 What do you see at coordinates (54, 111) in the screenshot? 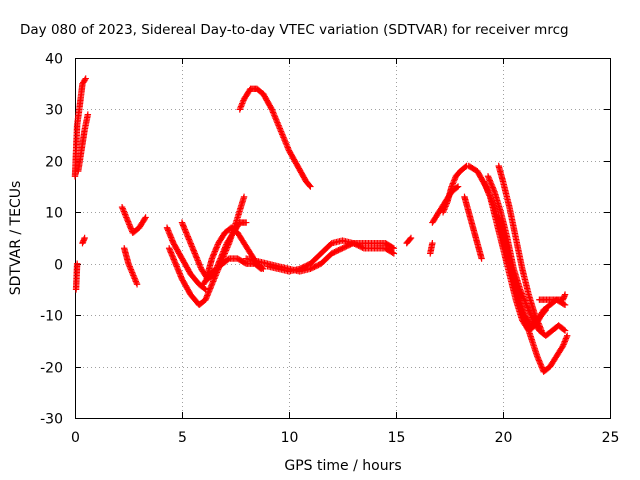
I see `y-tick-label: 30` at bounding box center [54, 111].